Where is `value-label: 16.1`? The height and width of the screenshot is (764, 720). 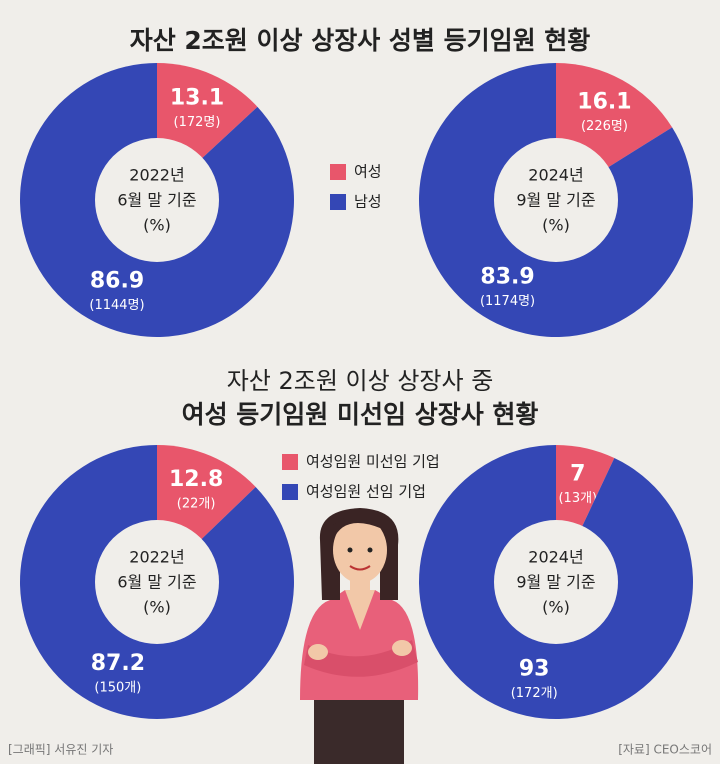
value-label: 16.1 is located at coordinates (604, 102).